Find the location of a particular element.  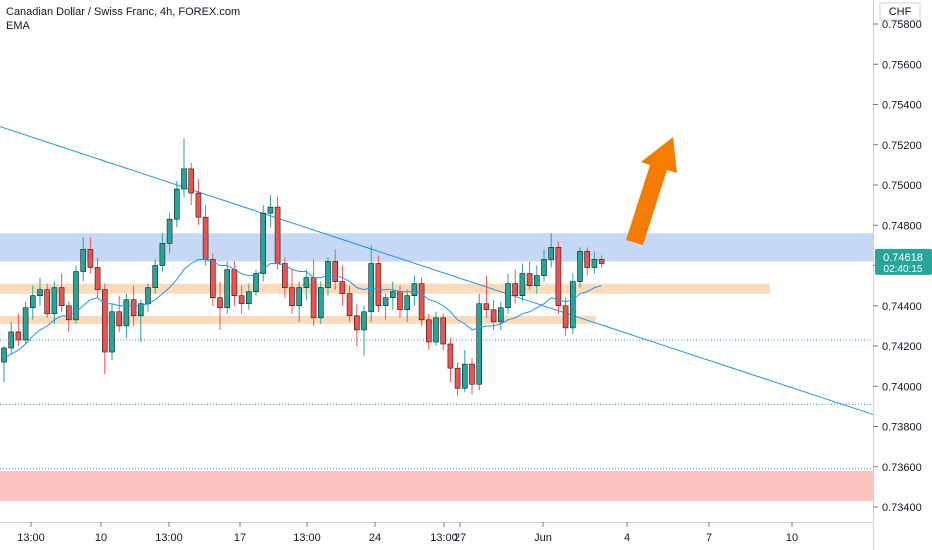

price-tick-label: 0.73600 is located at coordinates (902, 468).